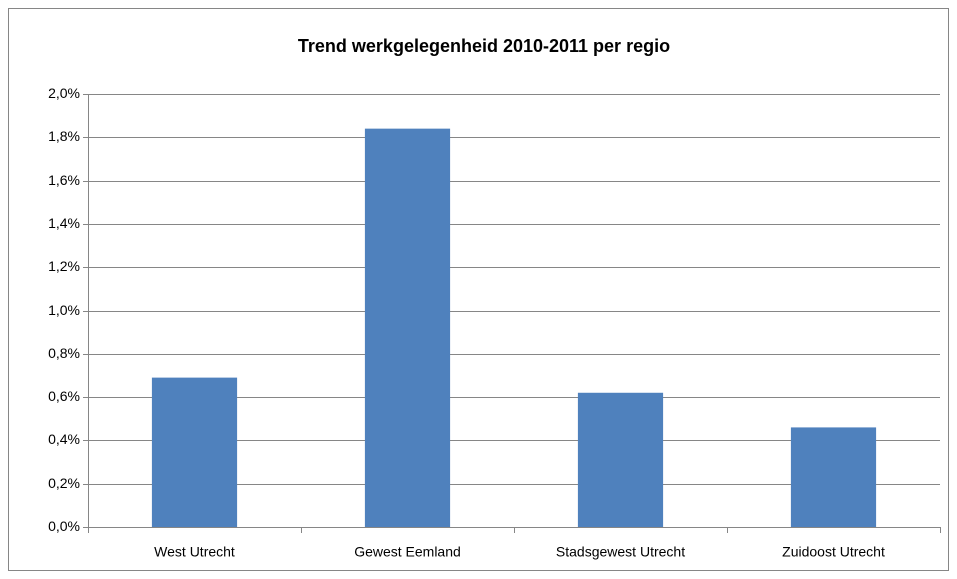 The height and width of the screenshot is (579, 957). What do you see at coordinates (64, 439) in the screenshot?
I see `y-tick-label: 0,4%` at bounding box center [64, 439].